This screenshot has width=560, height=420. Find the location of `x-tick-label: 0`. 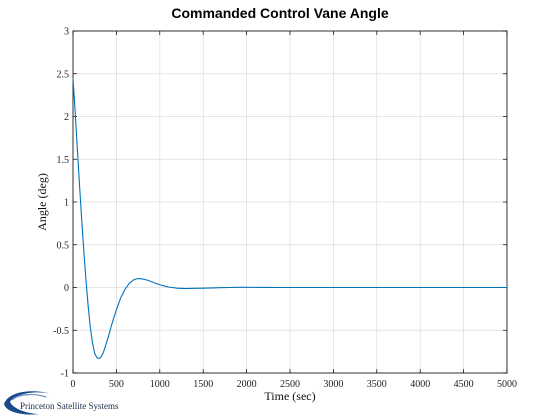

x-tick-label: 0 is located at coordinates (73, 384).